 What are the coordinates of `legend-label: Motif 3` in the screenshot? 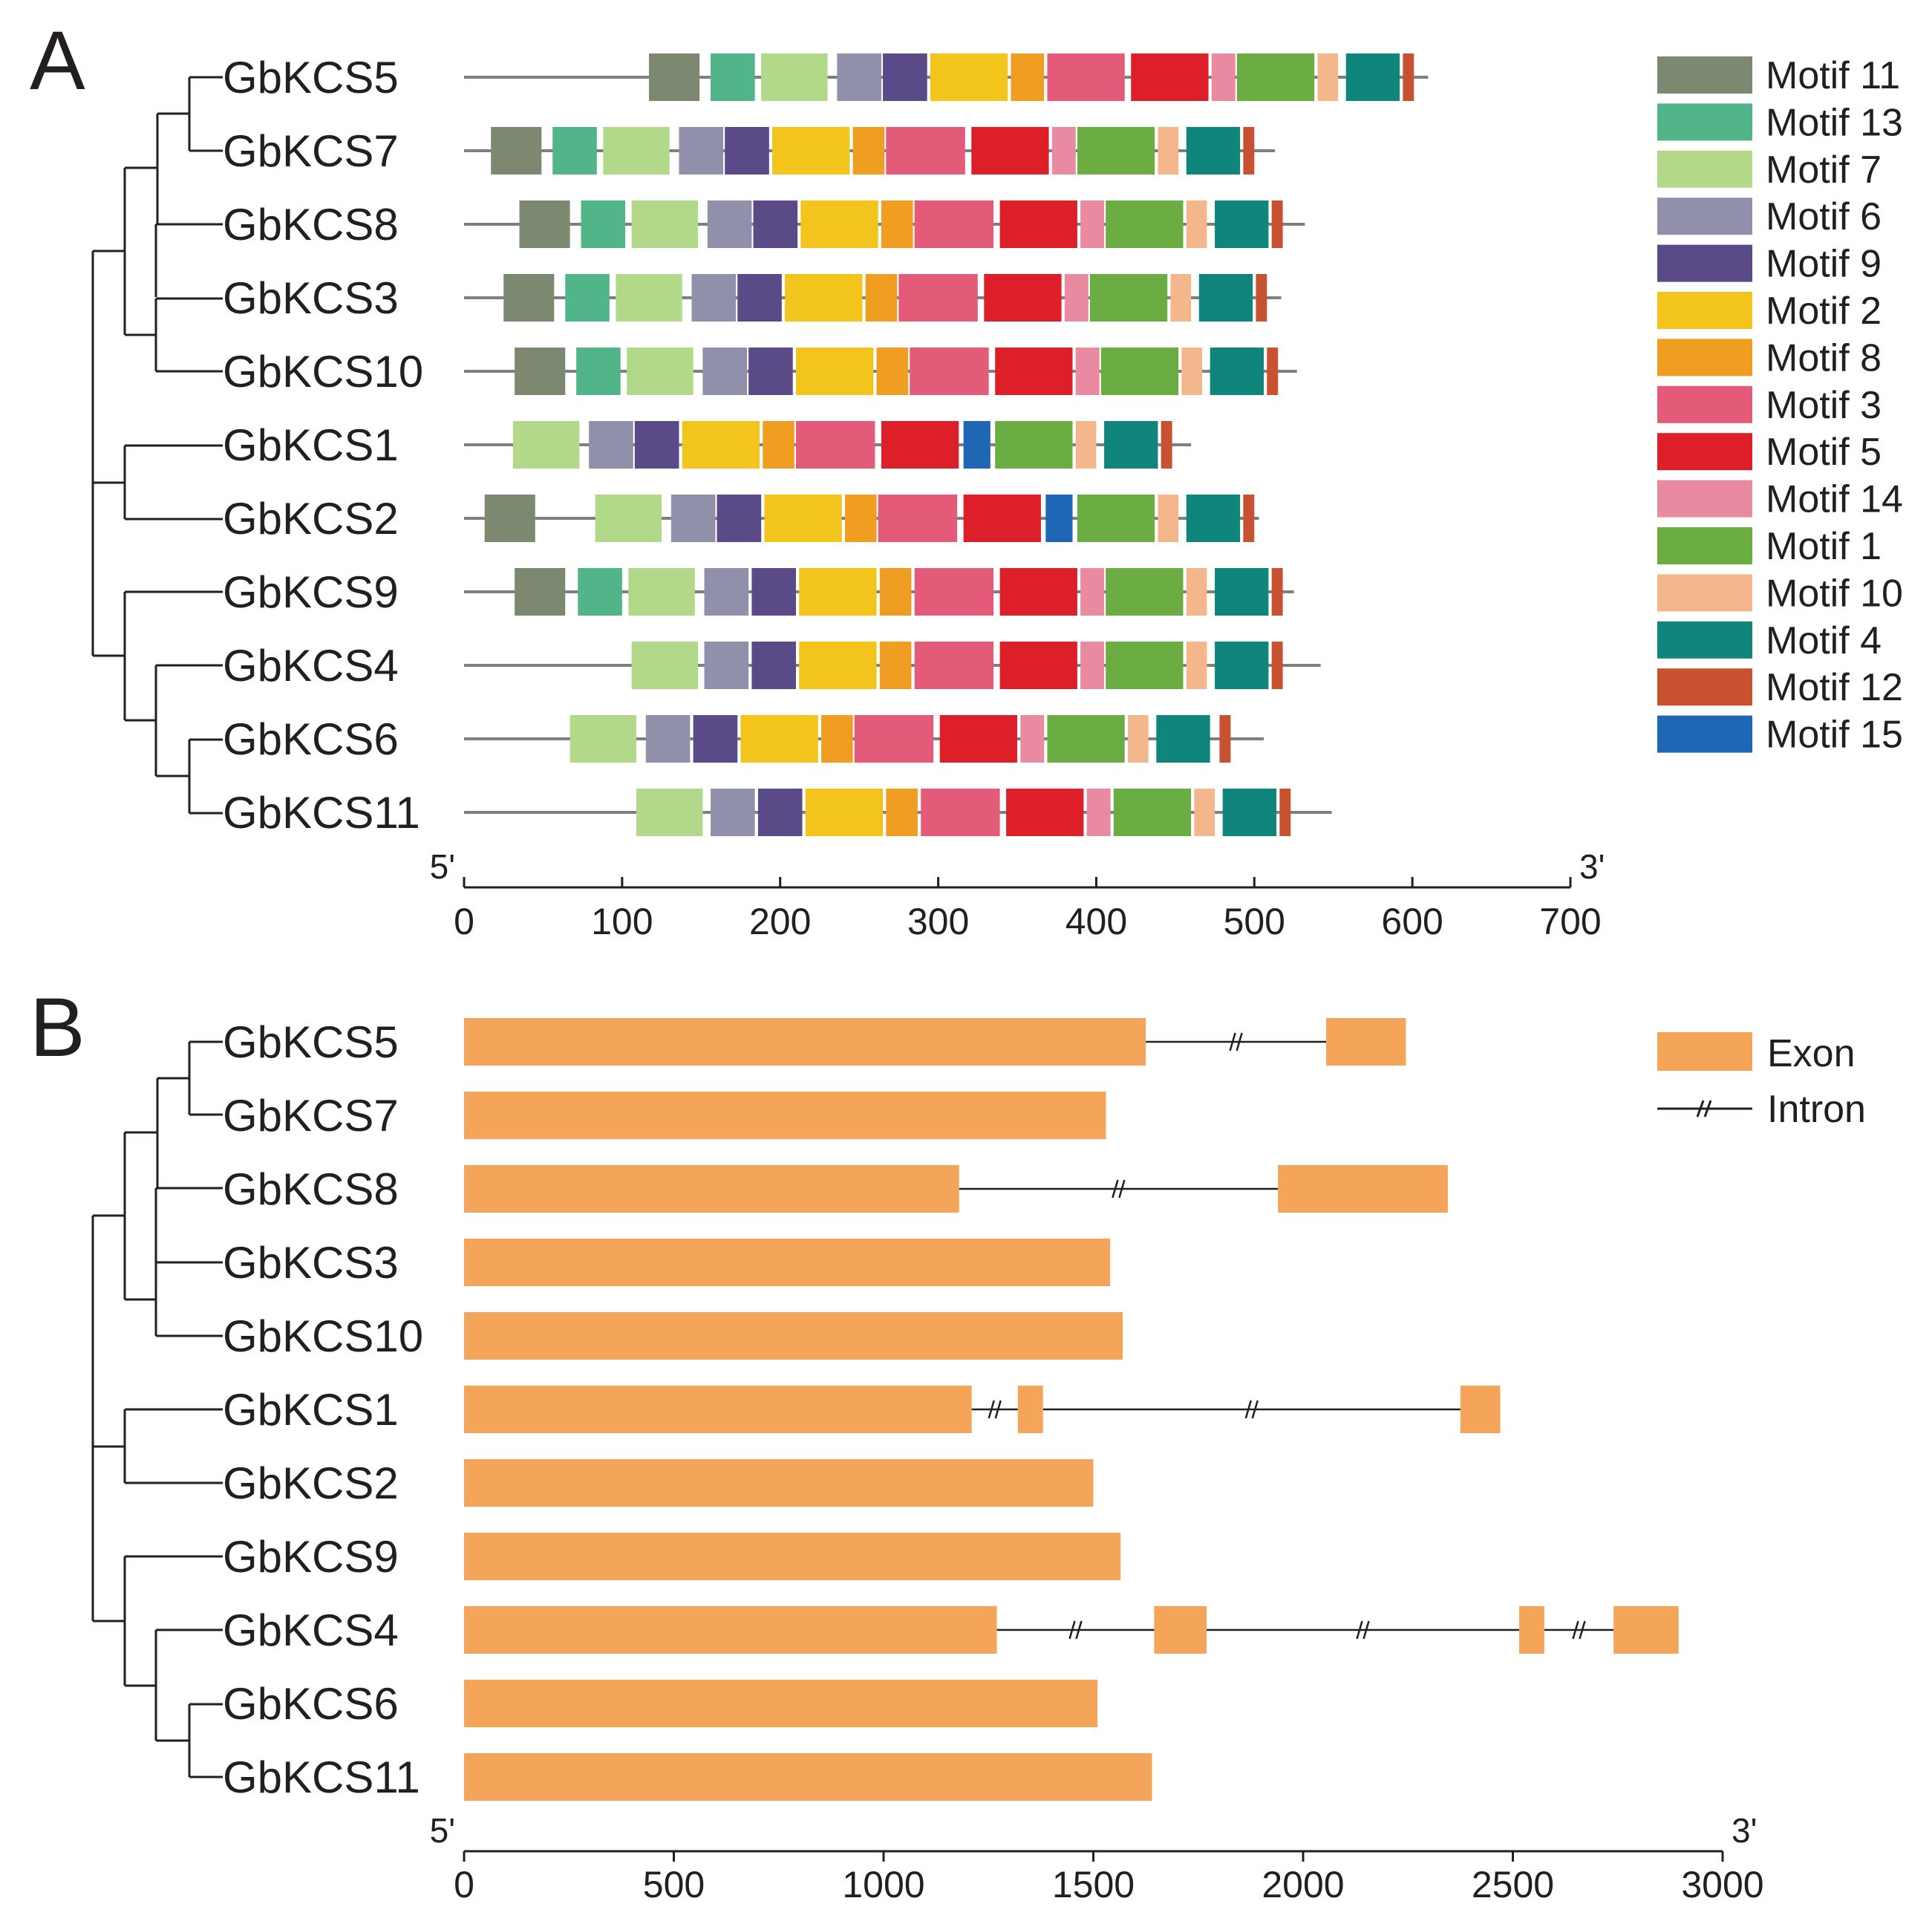 It's located at (1824, 405).